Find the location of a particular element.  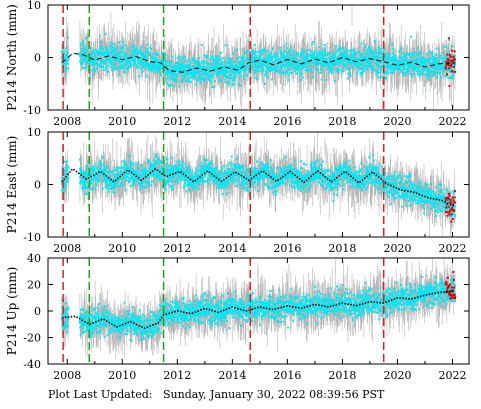

y-tick-label: 40 is located at coordinates (34, 258).